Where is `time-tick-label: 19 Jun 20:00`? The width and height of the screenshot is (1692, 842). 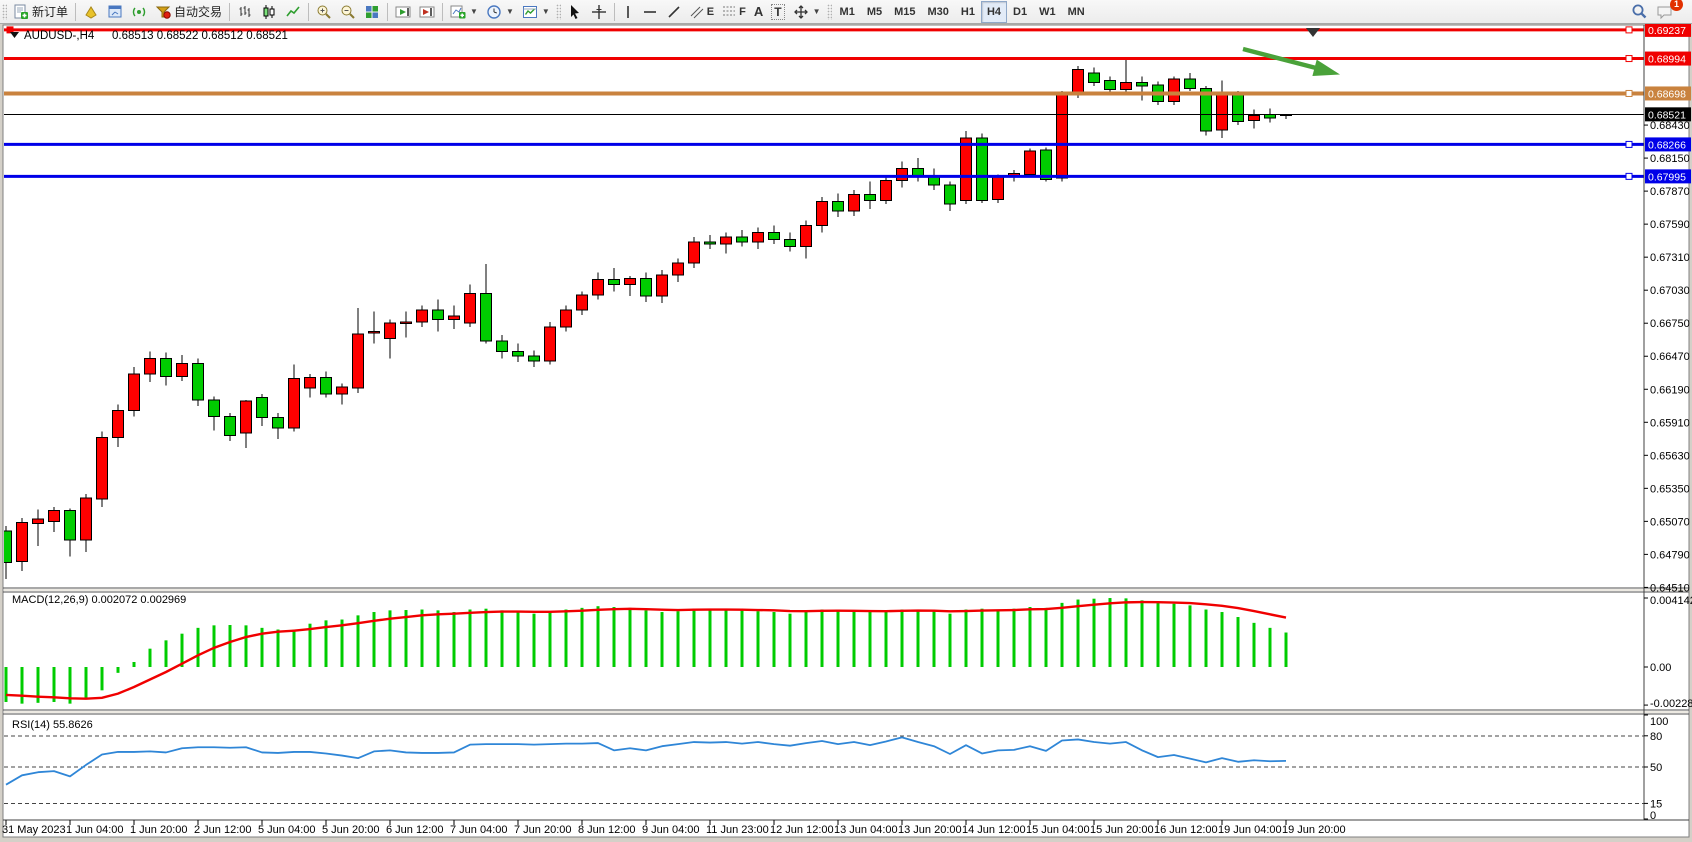 time-tick-label: 19 Jun 20:00 is located at coordinates (1314, 830).